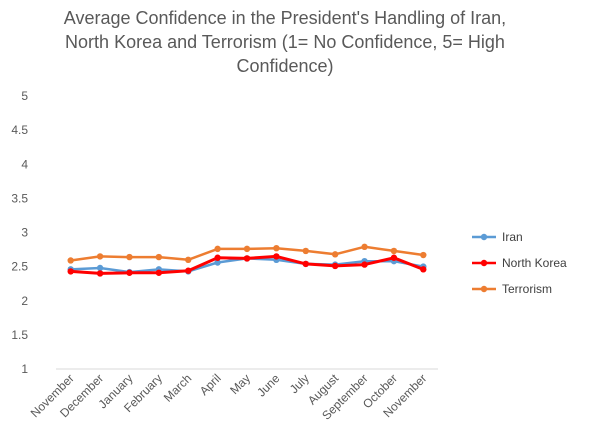 The image size is (590, 446). I want to click on y-tick-label: 4.5, so click(19, 130).